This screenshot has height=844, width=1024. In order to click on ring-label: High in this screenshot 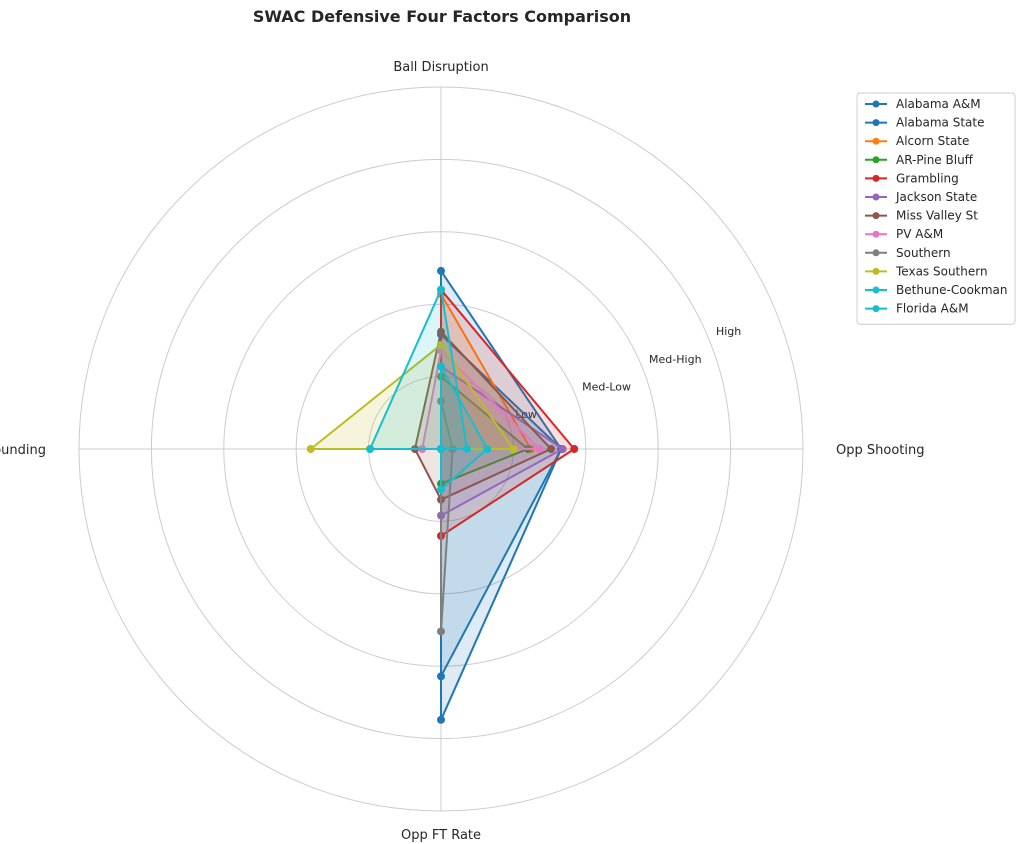, I will do `click(728, 331)`.